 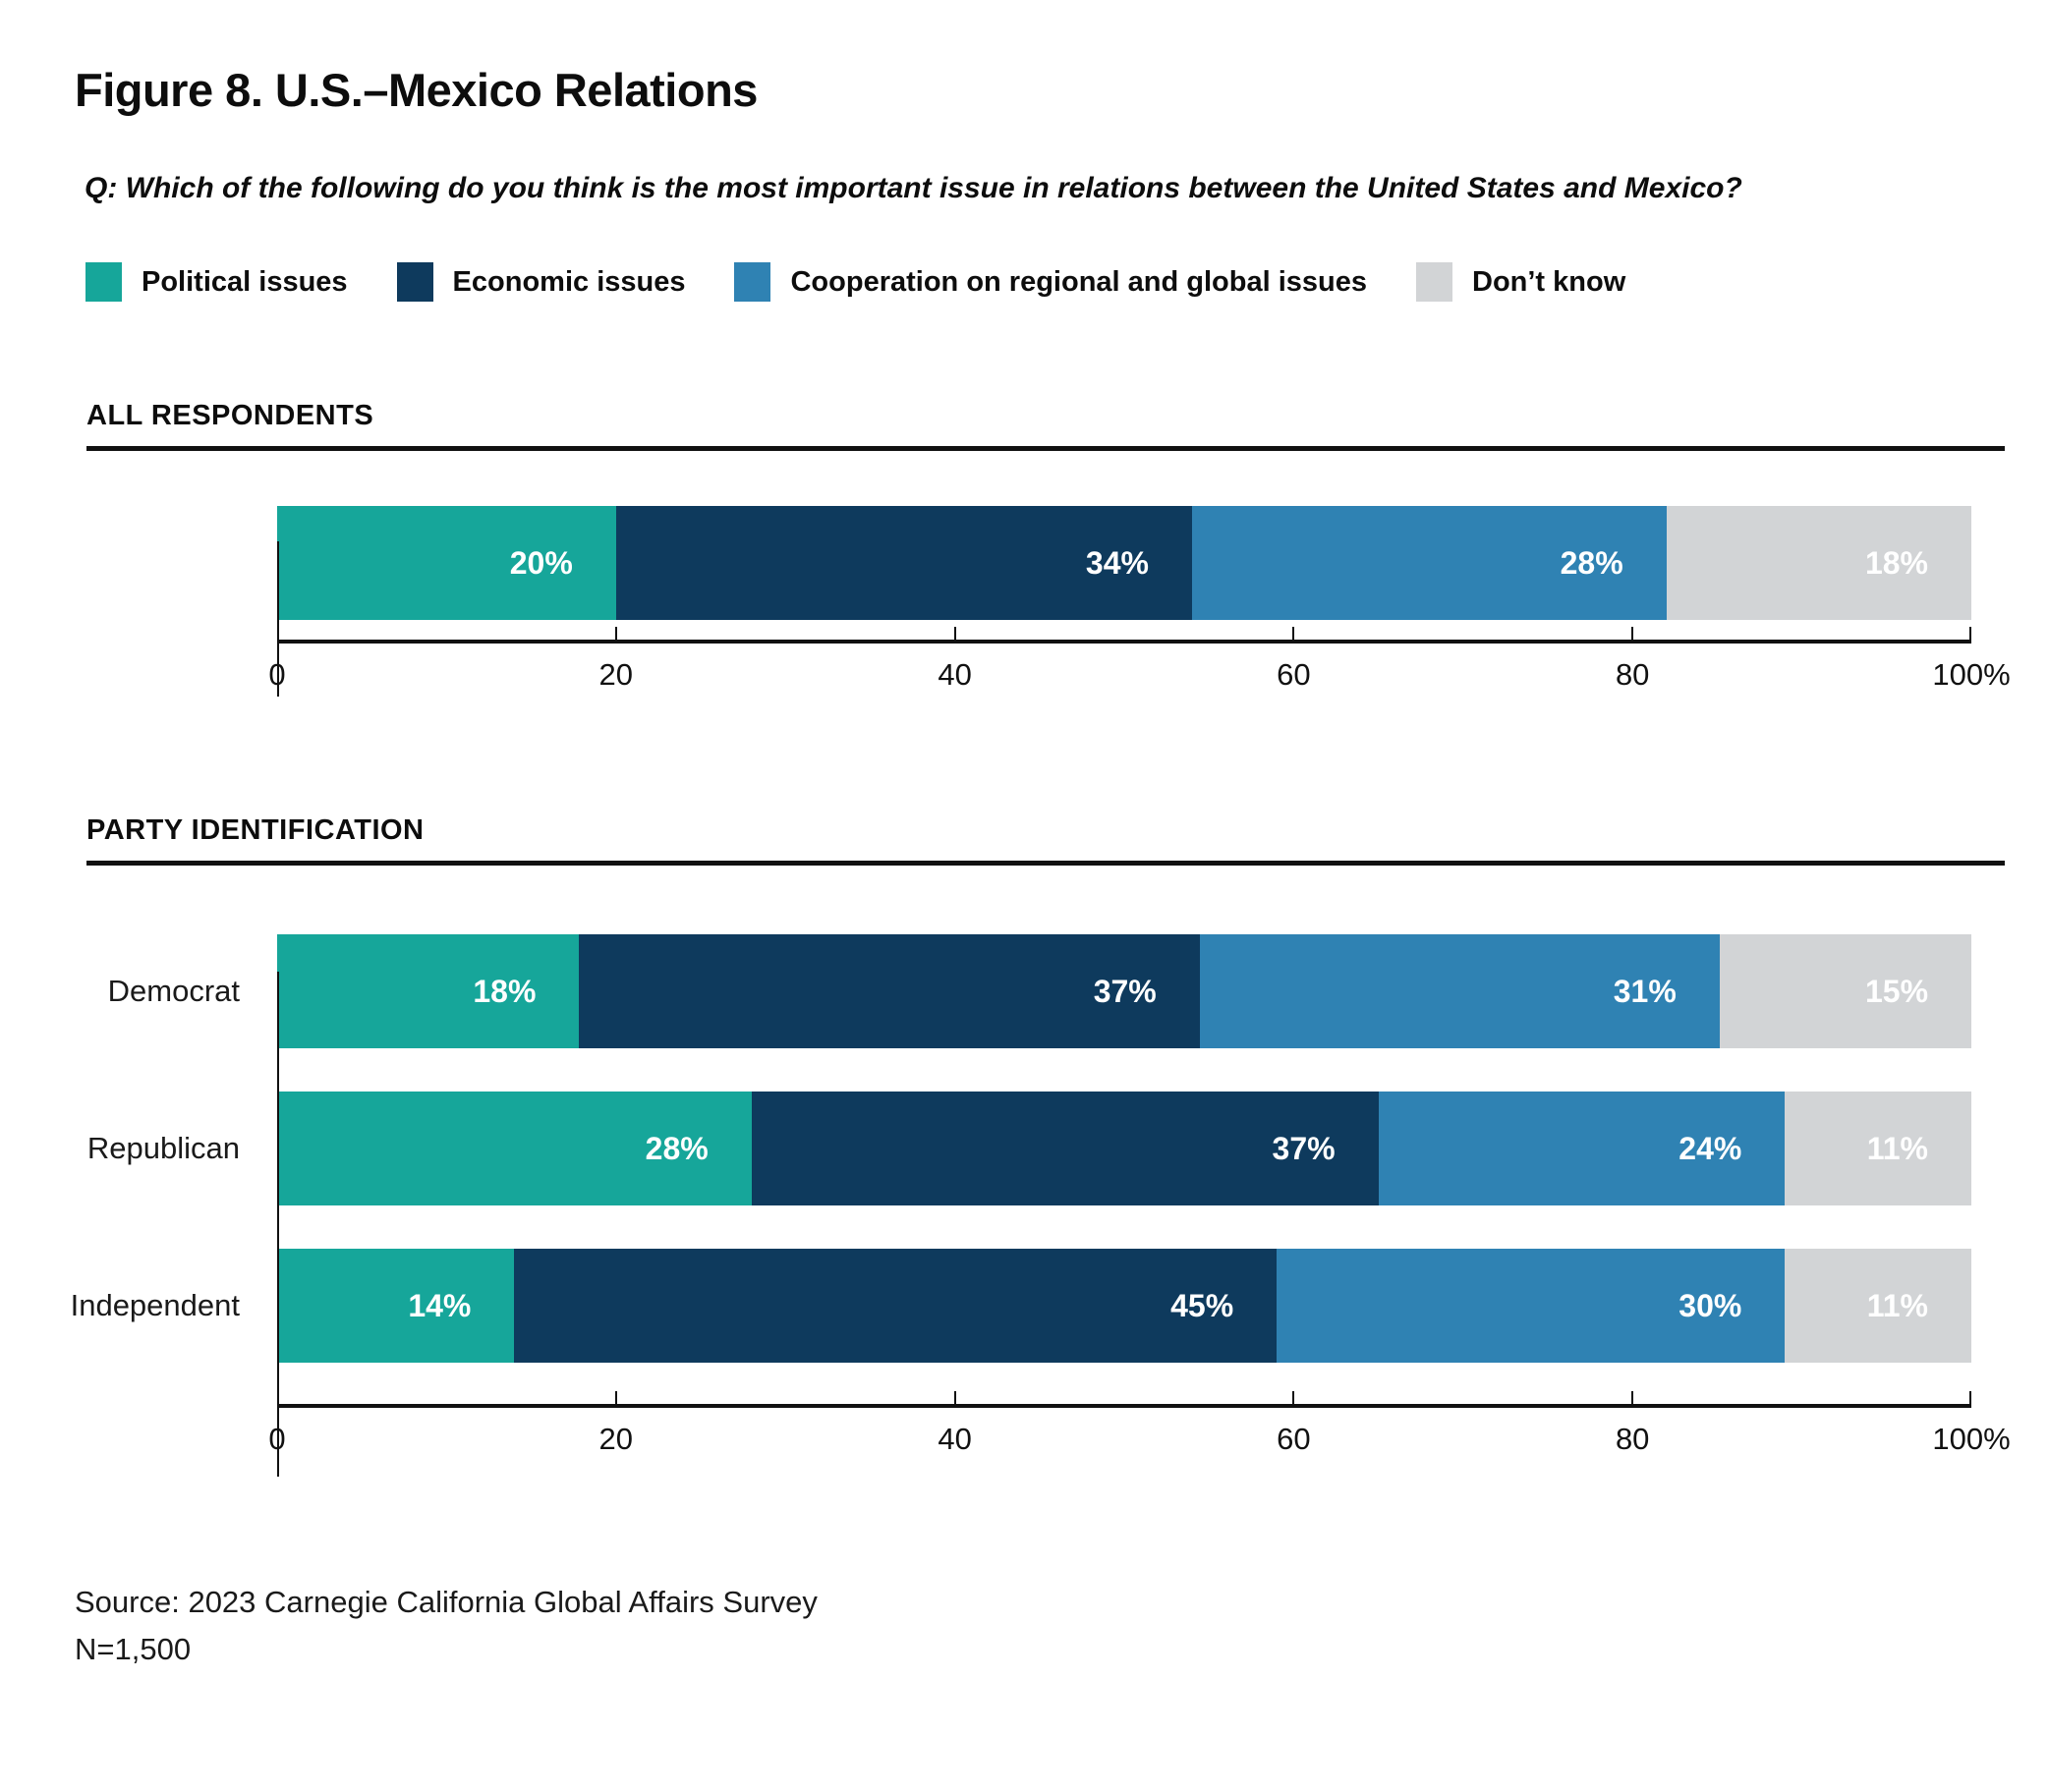 I want to click on segment-value-label: 15%, so click(x=1896, y=991).